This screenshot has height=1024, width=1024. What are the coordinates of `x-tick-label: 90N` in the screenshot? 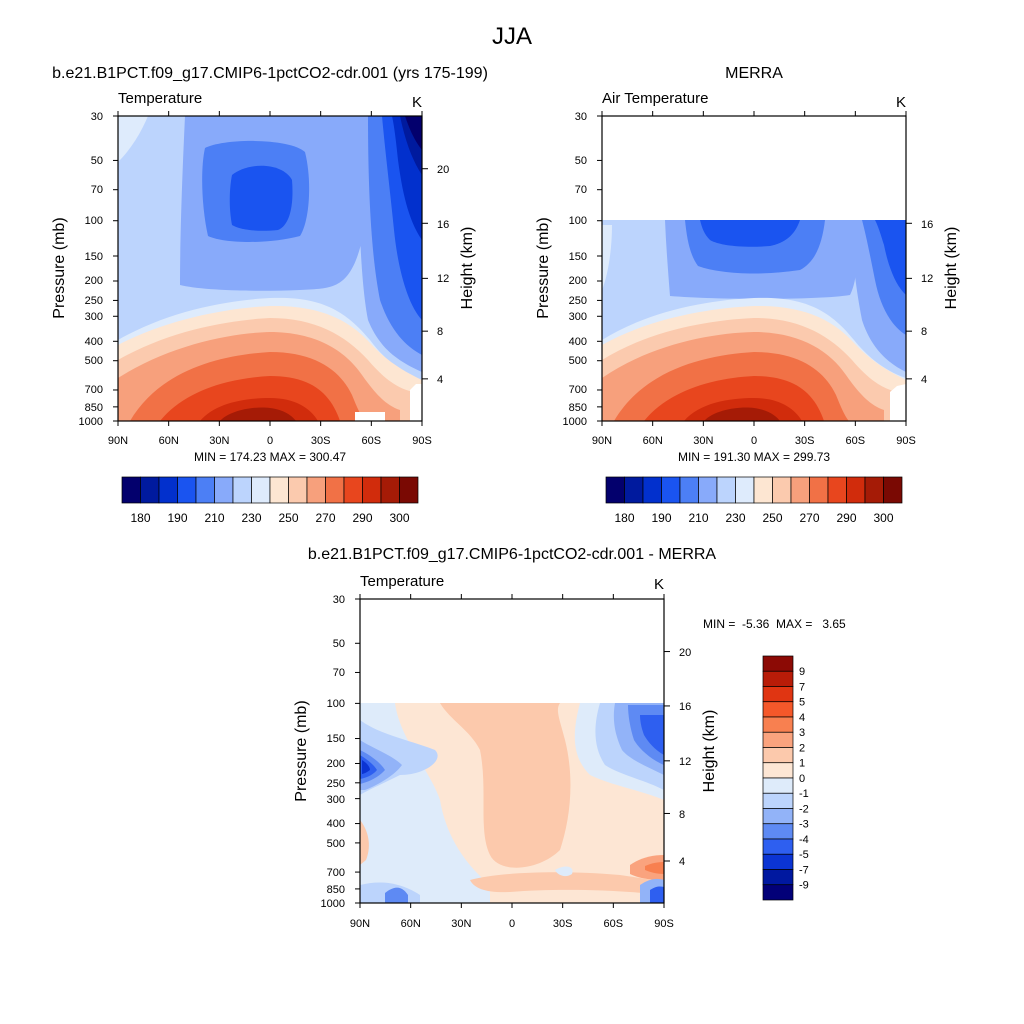 It's located at (602, 441).